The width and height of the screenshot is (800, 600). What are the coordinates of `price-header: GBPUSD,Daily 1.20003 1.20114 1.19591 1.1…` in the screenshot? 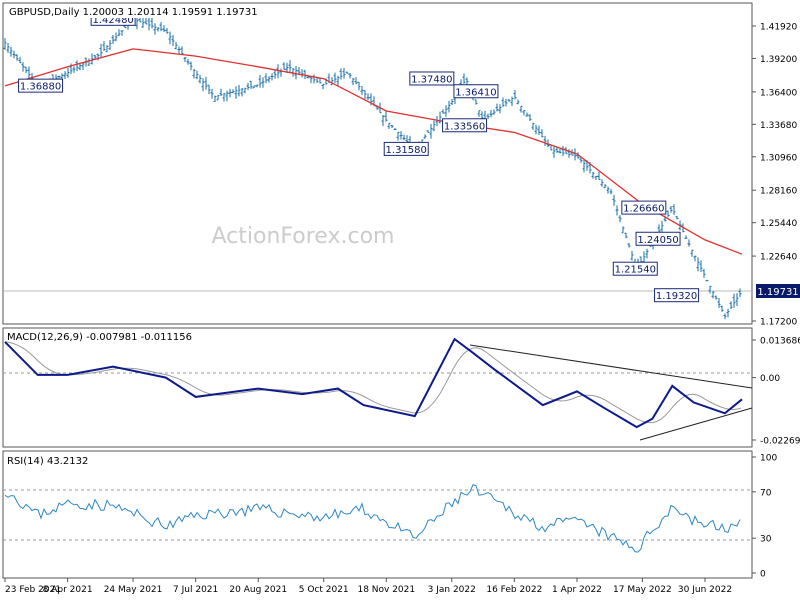 It's located at (133, 12).